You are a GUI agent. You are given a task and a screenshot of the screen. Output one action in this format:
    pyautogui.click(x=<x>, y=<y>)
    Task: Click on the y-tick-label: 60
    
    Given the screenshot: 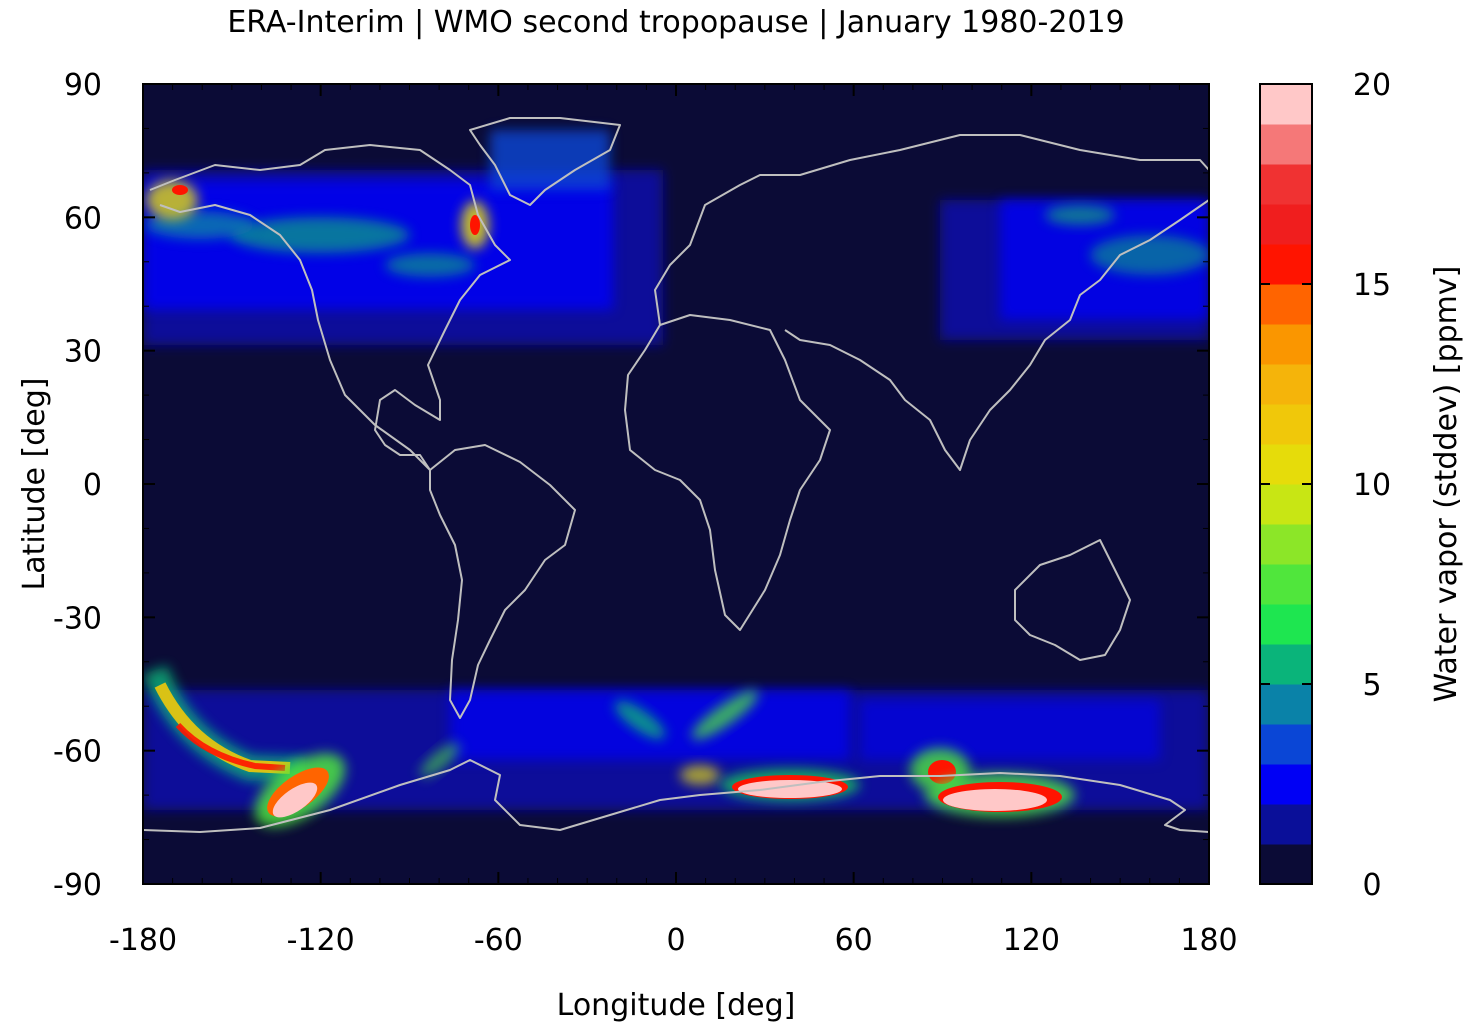 What is the action you would take?
    pyautogui.click(x=83, y=218)
    